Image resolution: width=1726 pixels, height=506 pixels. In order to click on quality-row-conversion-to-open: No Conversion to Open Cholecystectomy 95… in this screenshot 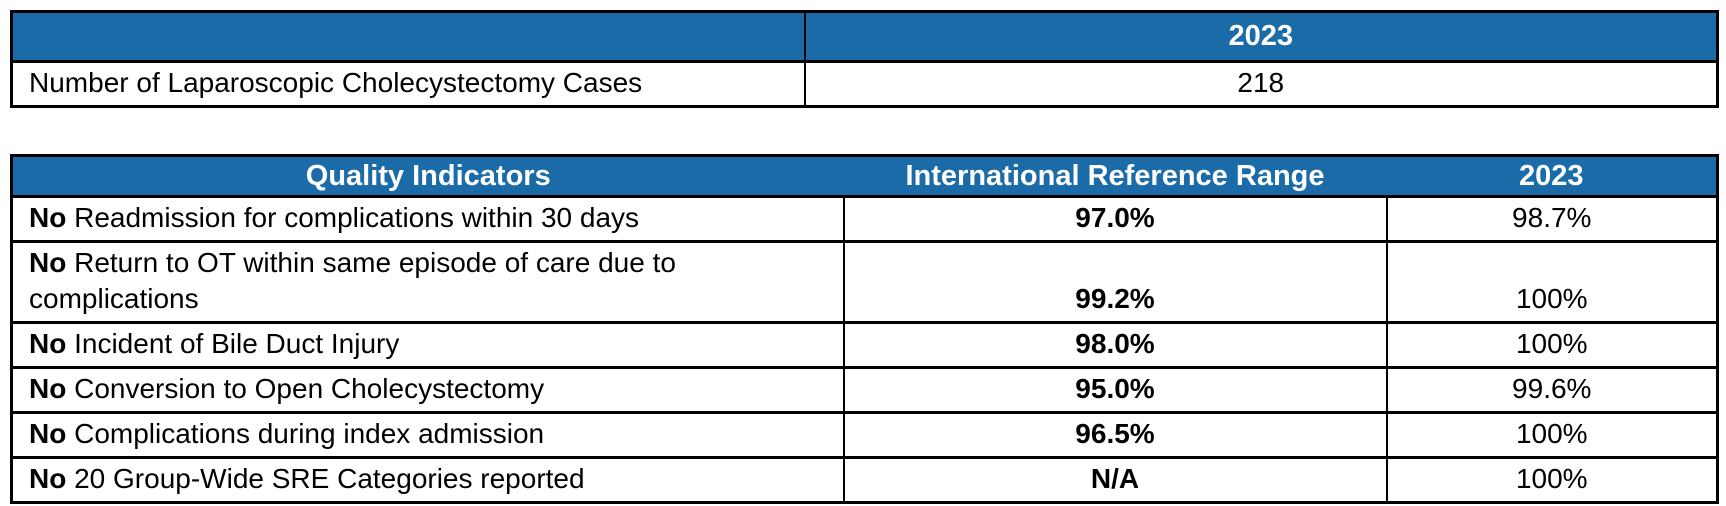, I will do `click(864, 390)`.